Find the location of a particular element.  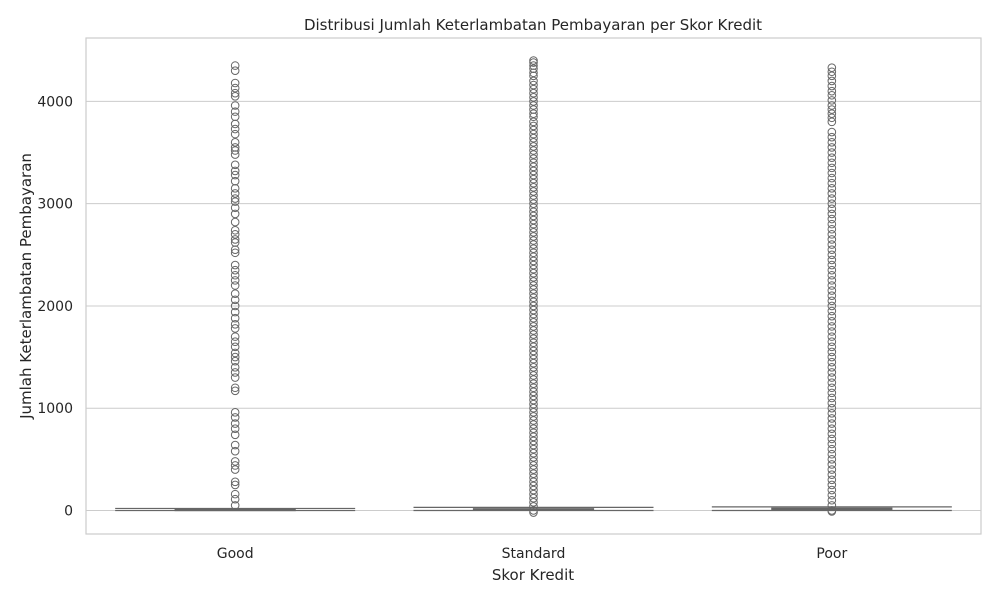

y-tick-label: 3000 is located at coordinates (55, 205).